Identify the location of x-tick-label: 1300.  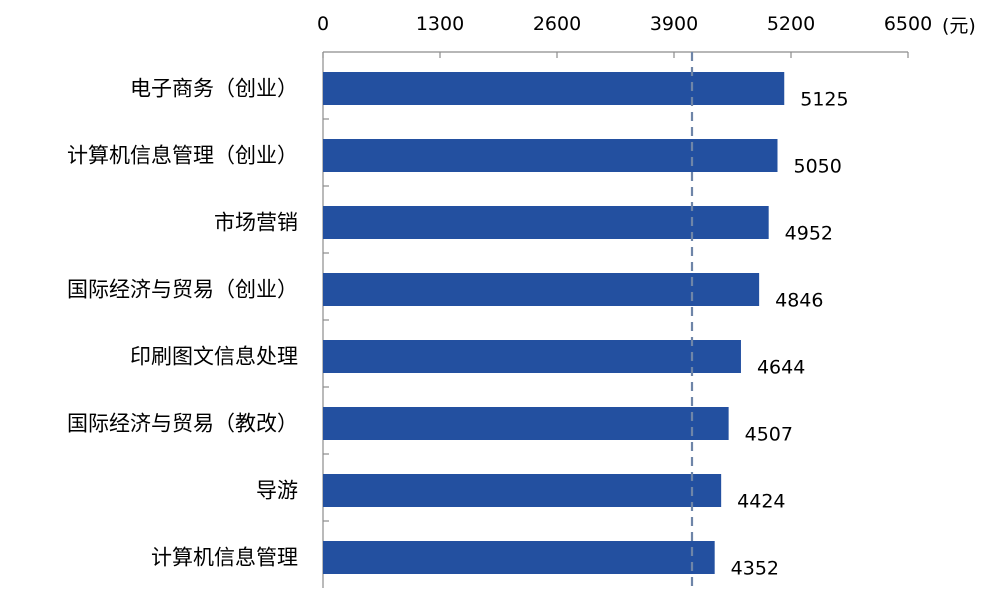
(440, 24).